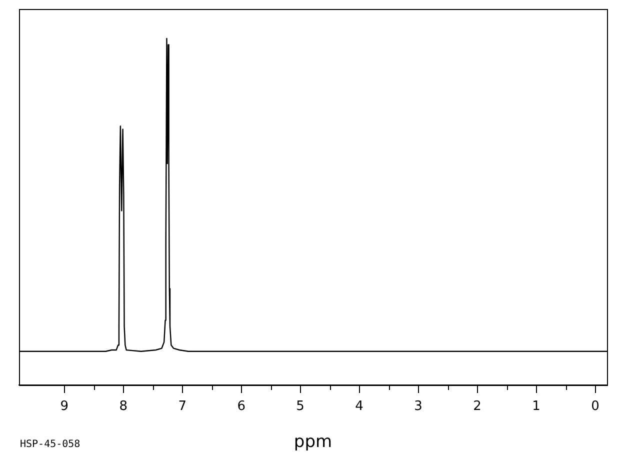  What do you see at coordinates (359, 406) in the screenshot?
I see `x-tick-label: 4` at bounding box center [359, 406].